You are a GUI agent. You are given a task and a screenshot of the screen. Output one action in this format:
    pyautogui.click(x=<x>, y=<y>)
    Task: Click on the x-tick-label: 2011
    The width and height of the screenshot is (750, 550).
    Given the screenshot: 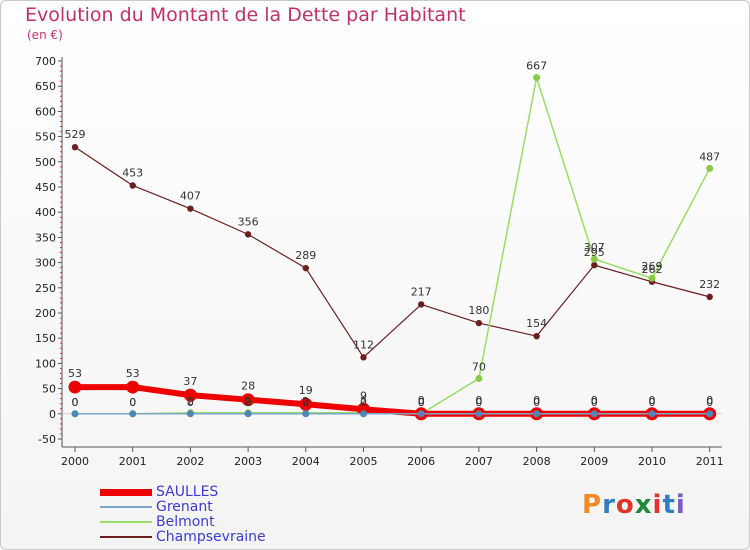 What is the action you would take?
    pyautogui.click(x=710, y=461)
    